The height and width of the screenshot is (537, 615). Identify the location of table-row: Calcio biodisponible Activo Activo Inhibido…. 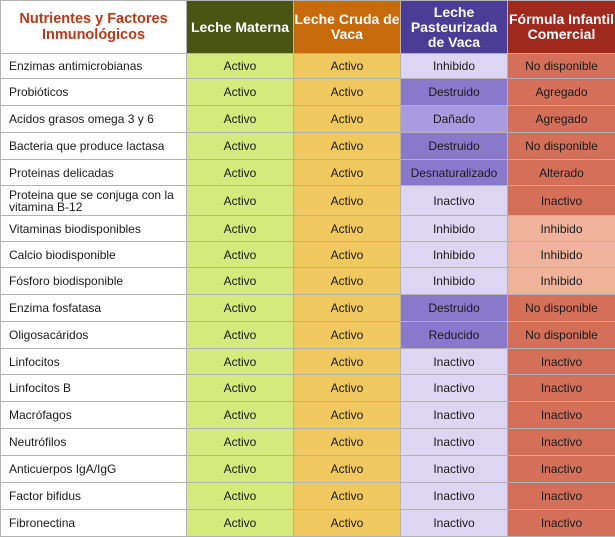
(307, 254).